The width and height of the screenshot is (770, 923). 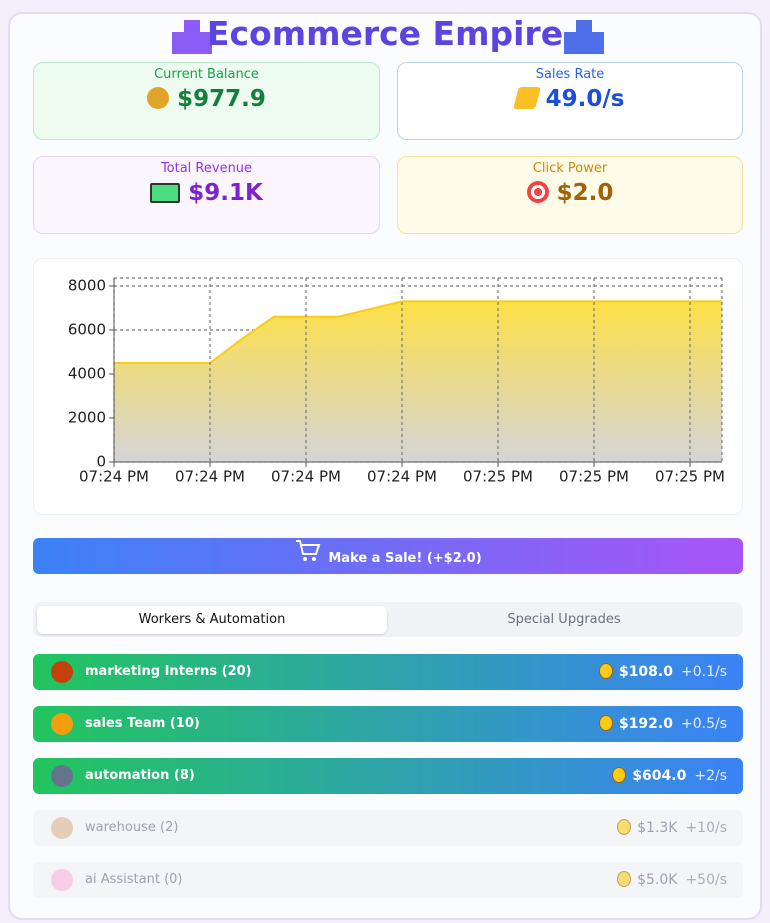 I want to click on worker-cost: $604.0, so click(x=659, y=776).